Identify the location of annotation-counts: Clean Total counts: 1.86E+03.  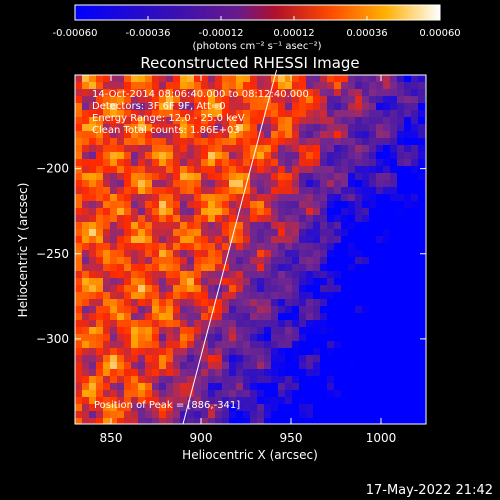
(166, 130).